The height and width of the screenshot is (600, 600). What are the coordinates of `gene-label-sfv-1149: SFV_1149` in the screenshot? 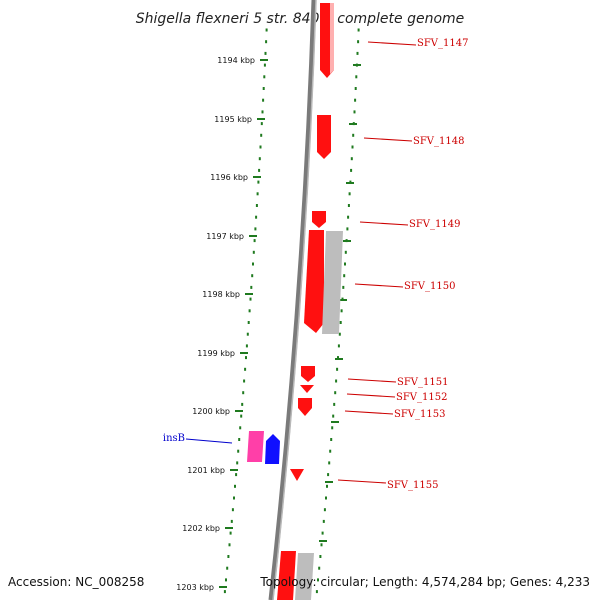 It's located at (409, 224).